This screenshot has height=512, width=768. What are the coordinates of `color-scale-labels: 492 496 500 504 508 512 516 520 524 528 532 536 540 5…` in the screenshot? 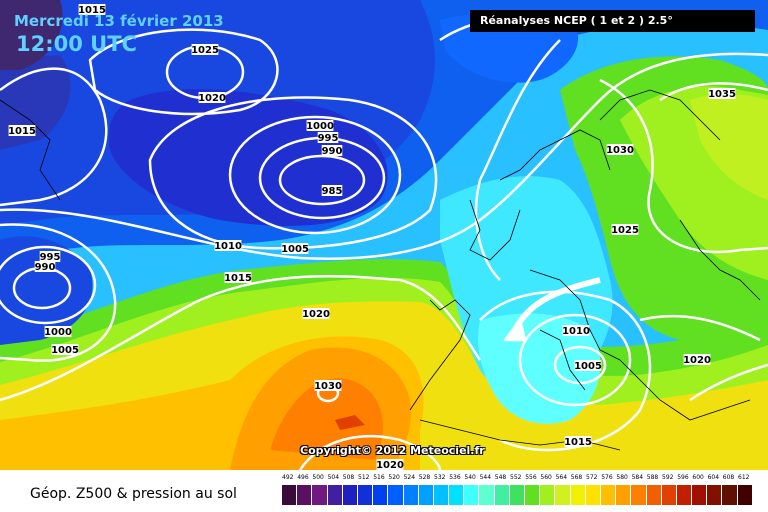 It's located at (517, 478).